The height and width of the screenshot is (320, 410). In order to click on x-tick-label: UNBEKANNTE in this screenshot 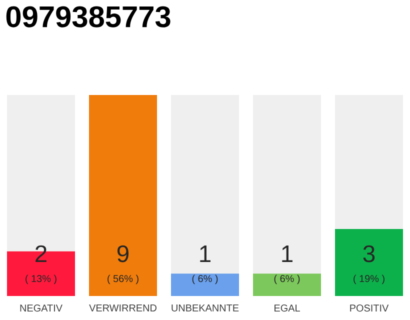, I will do `click(205, 308)`.